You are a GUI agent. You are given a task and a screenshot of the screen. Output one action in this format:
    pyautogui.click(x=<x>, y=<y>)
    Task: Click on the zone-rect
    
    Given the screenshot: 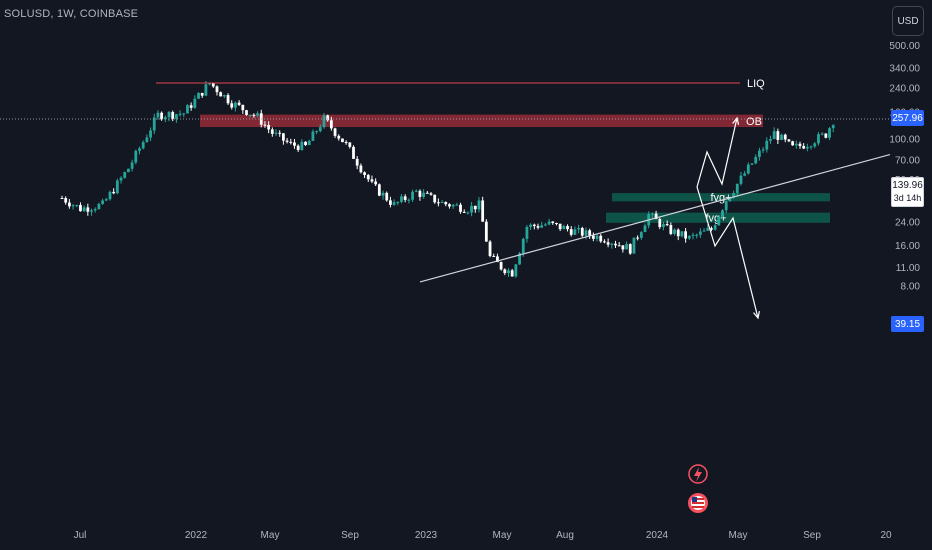 What is the action you would take?
    pyautogui.click(x=481, y=121)
    